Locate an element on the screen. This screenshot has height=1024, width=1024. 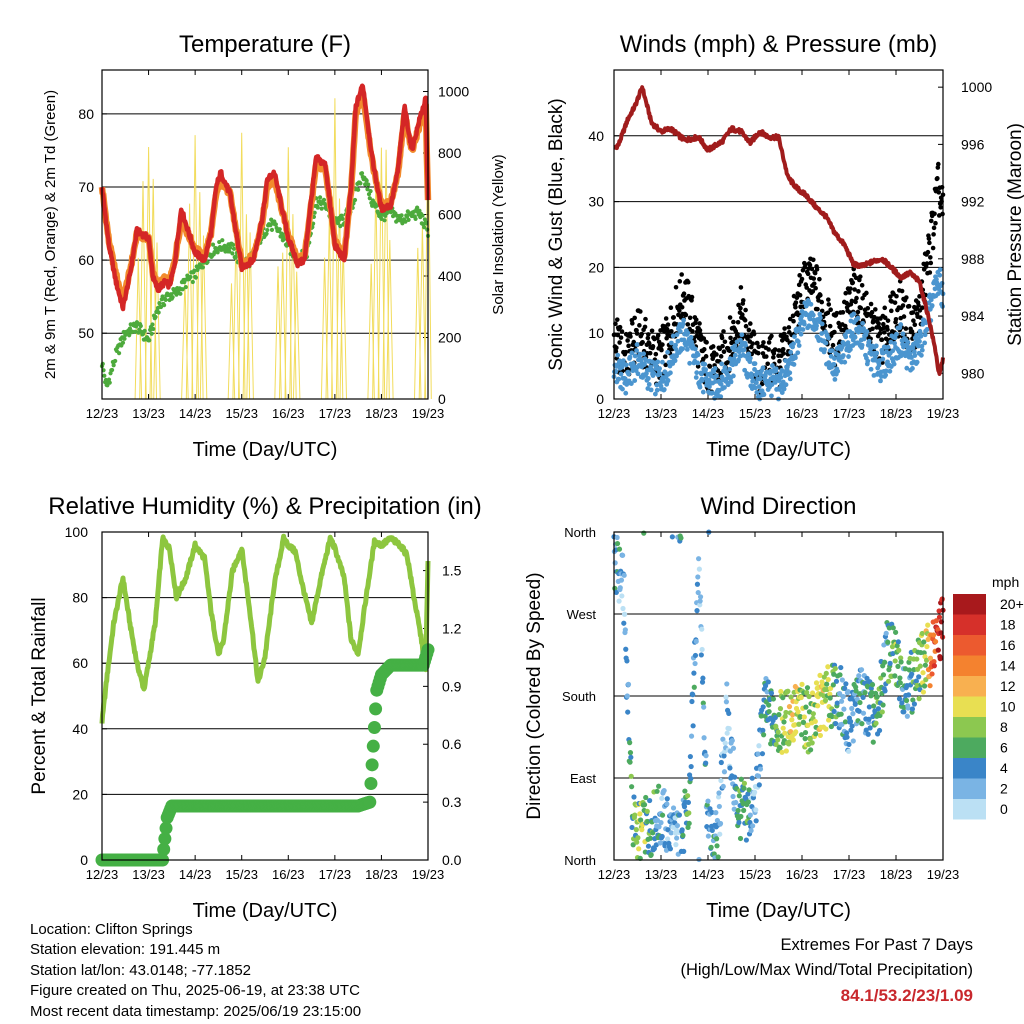
plot-border is located at coordinates (265, 696).